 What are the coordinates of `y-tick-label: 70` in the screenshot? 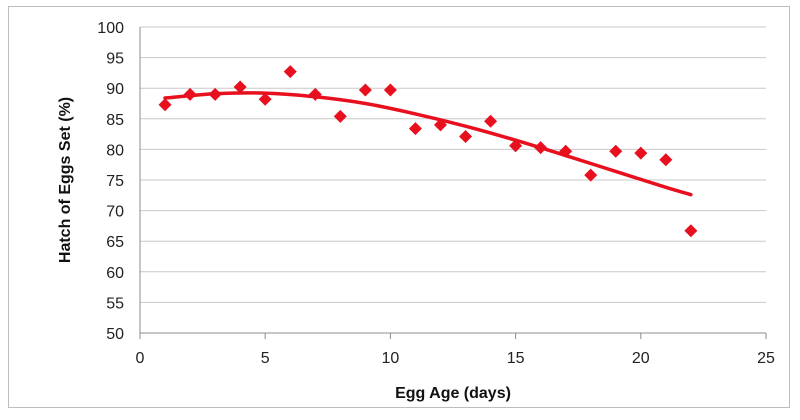 It's located at (115, 212).